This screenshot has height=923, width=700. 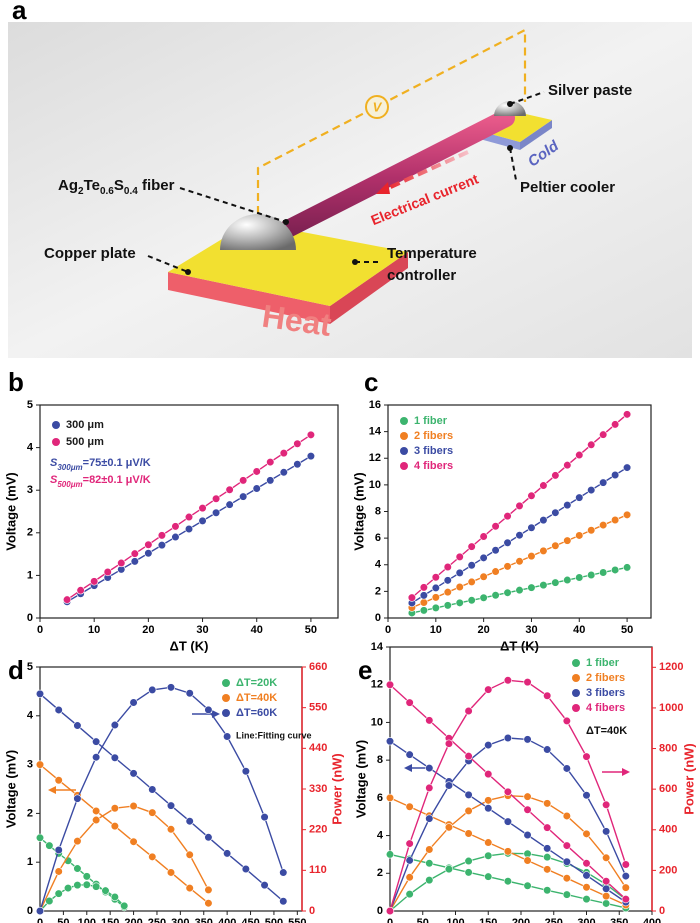 What do you see at coordinates (30, 862) in the screenshot?
I see `y-tick-label: 1` at bounding box center [30, 862].